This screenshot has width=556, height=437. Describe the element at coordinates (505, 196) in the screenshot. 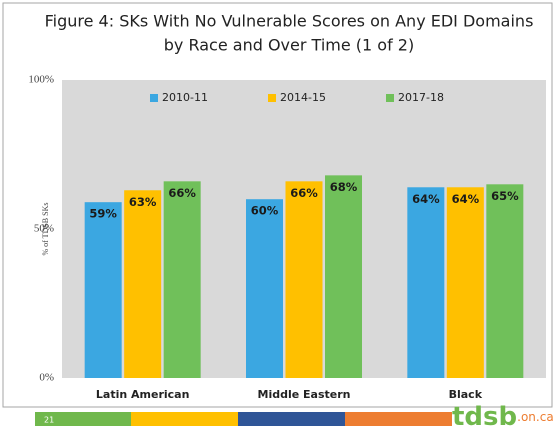

I see `data-label: 65%` at that location.